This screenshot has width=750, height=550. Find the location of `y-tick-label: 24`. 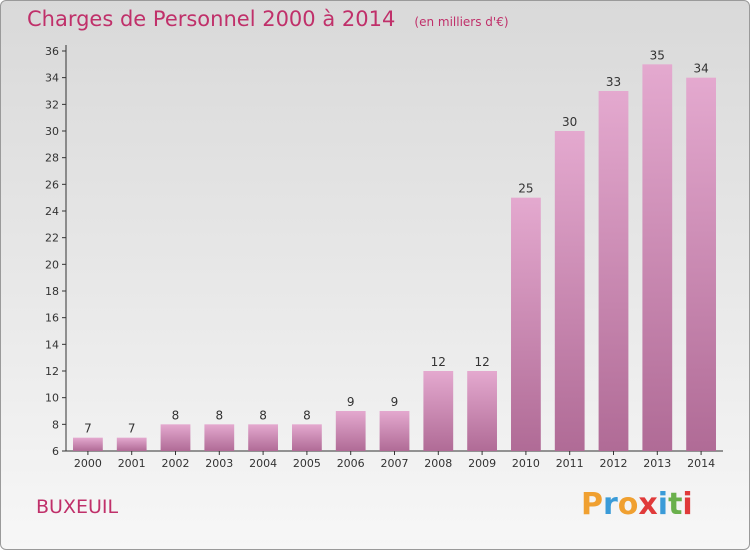

y-tick-label: 24 is located at coordinates (52, 211).